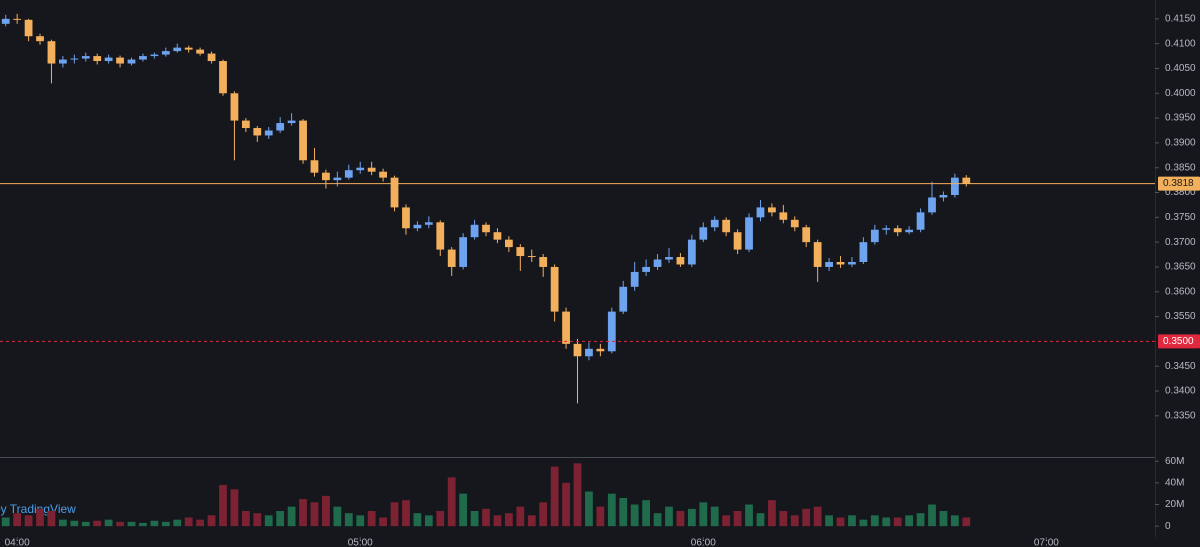 The width and height of the screenshot is (1200, 547). I want to click on price-label: 0.3500, so click(1178, 341).